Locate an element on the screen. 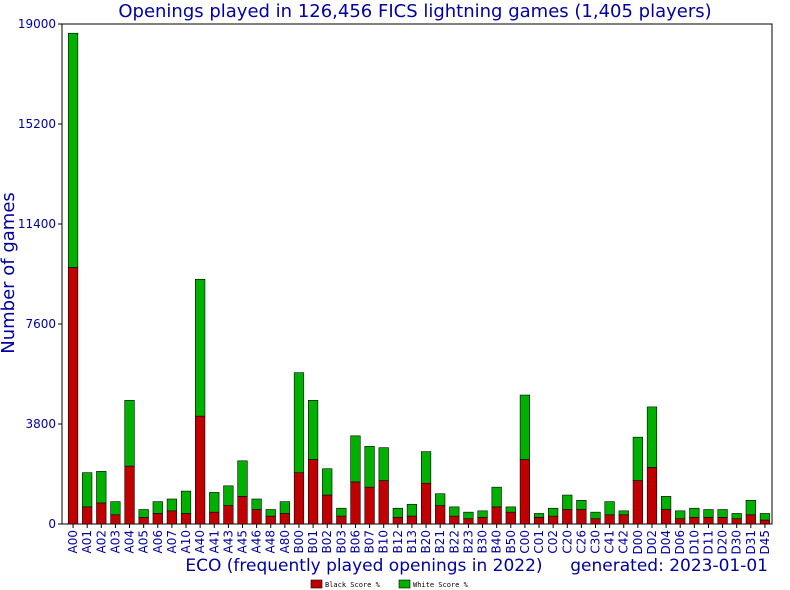 The width and height of the screenshot is (790, 590). bar-b06-black is located at coordinates (355, 503).